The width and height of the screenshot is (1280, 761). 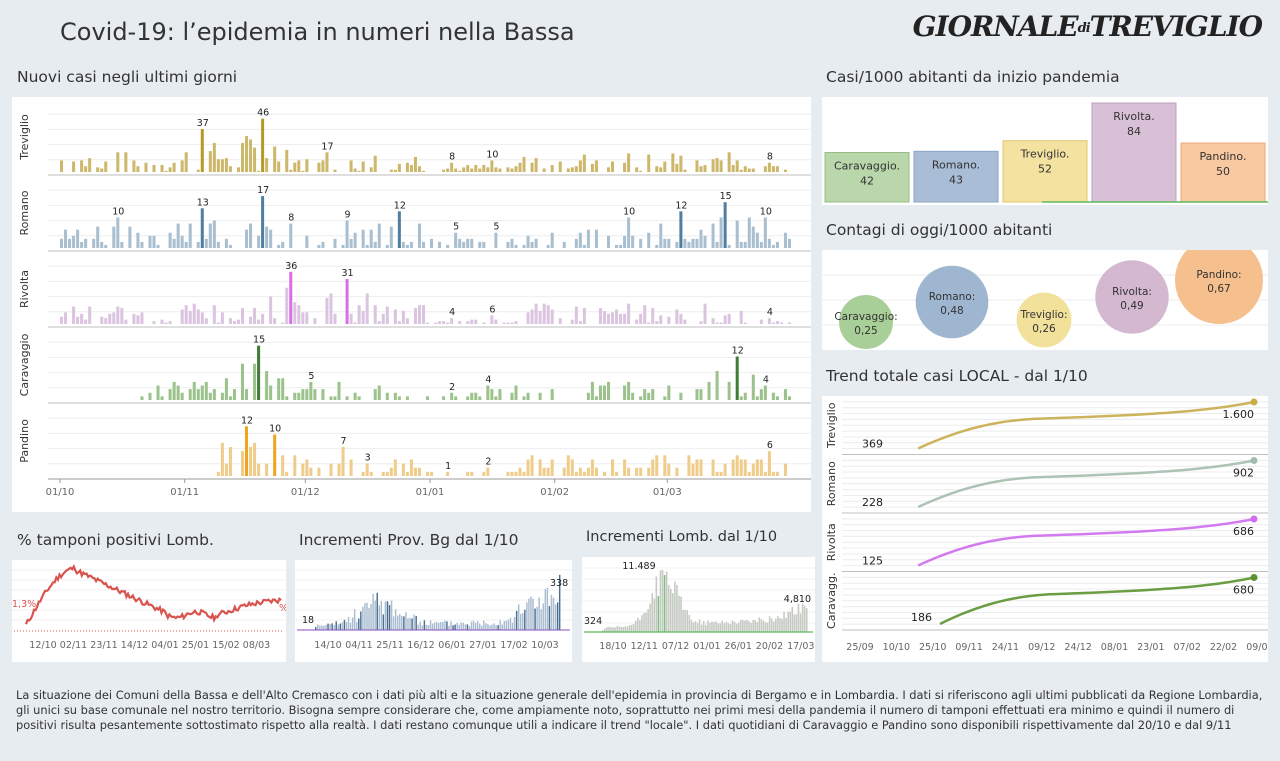 What do you see at coordinates (797, 599) in the screenshot?
I see `end-label: 4,810` at bounding box center [797, 599].